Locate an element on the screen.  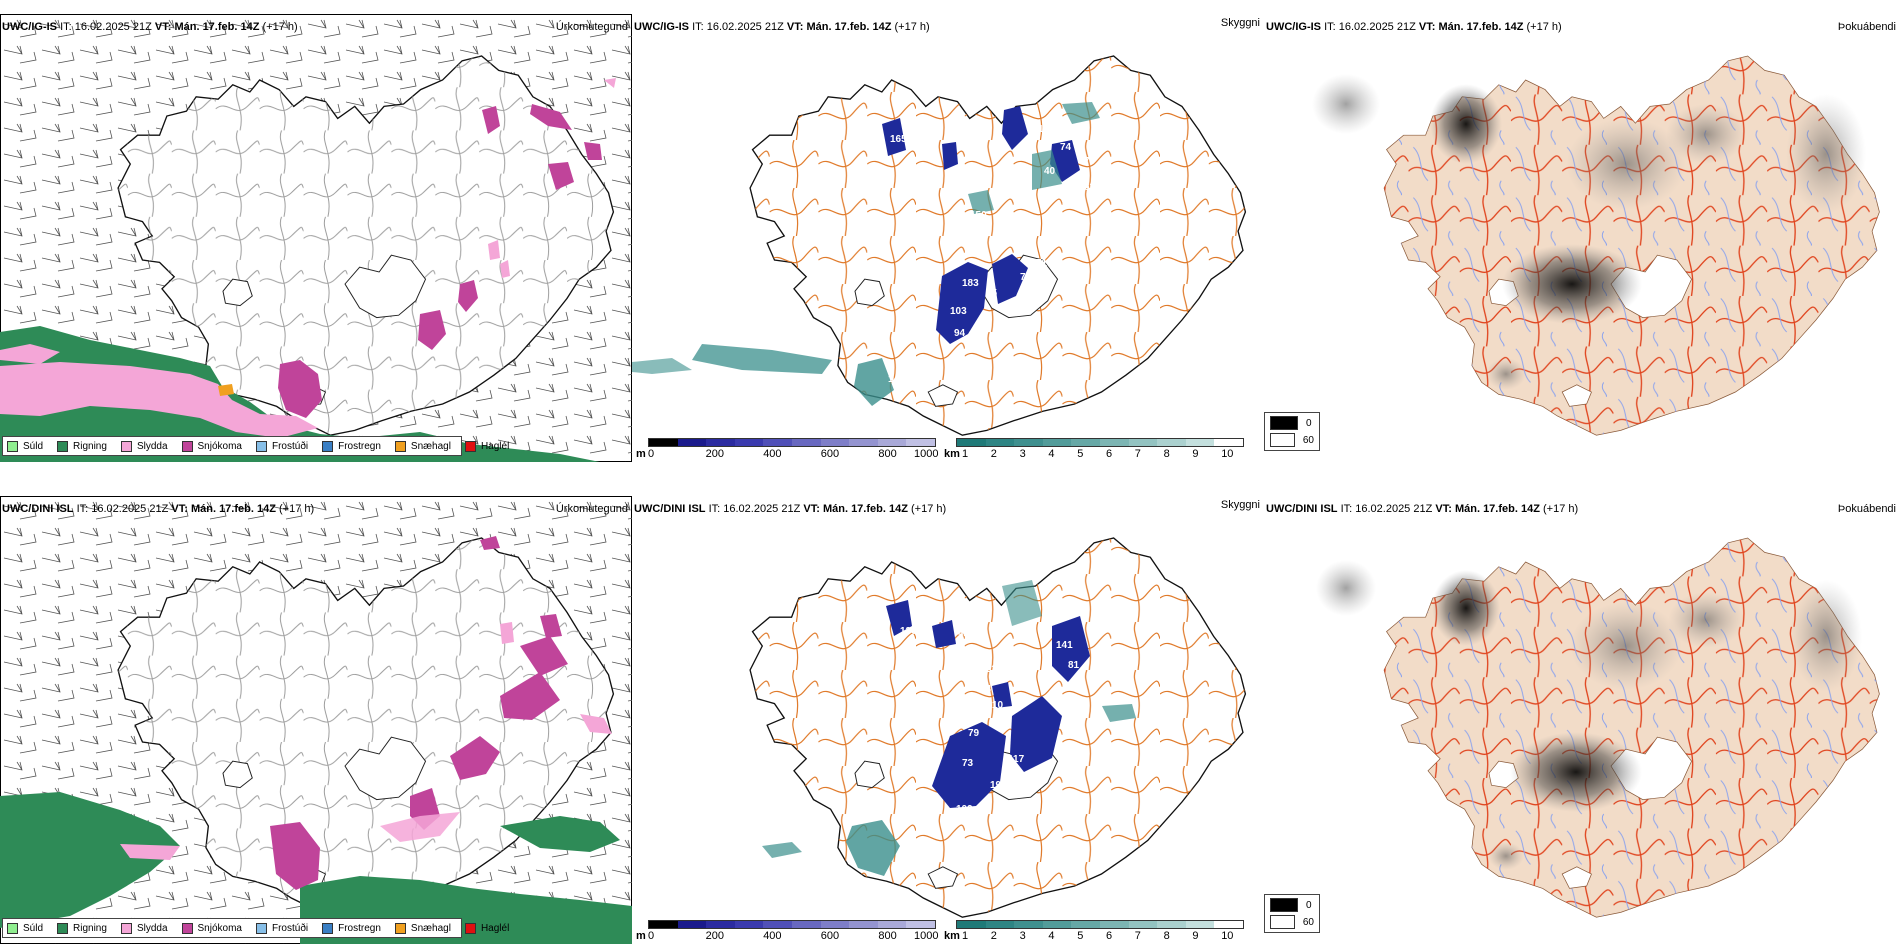
colorbar-tick: 8 is located at coordinates (1166, 454).